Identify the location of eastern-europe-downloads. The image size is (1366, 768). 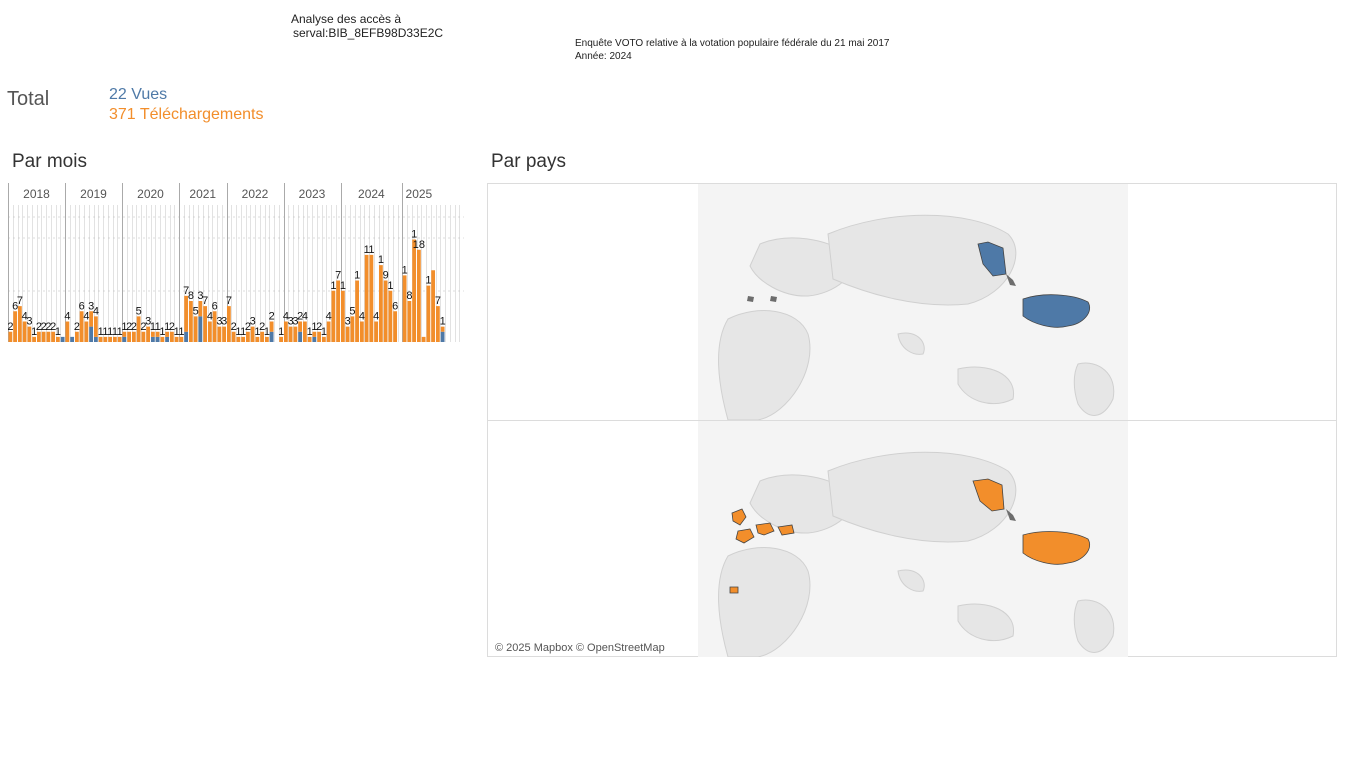
(786, 530).